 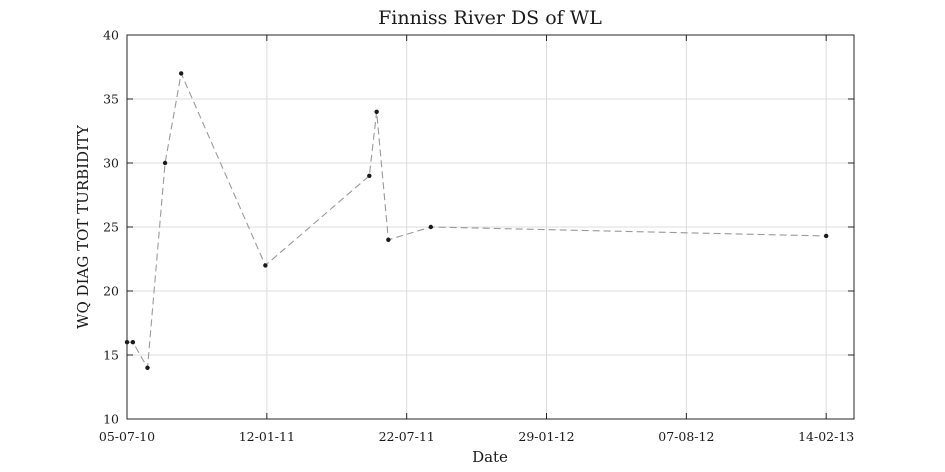 What do you see at coordinates (267, 436) in the screenshot?
I see `x-tick-label: 12-01-11` at bounding box center [267, 436].